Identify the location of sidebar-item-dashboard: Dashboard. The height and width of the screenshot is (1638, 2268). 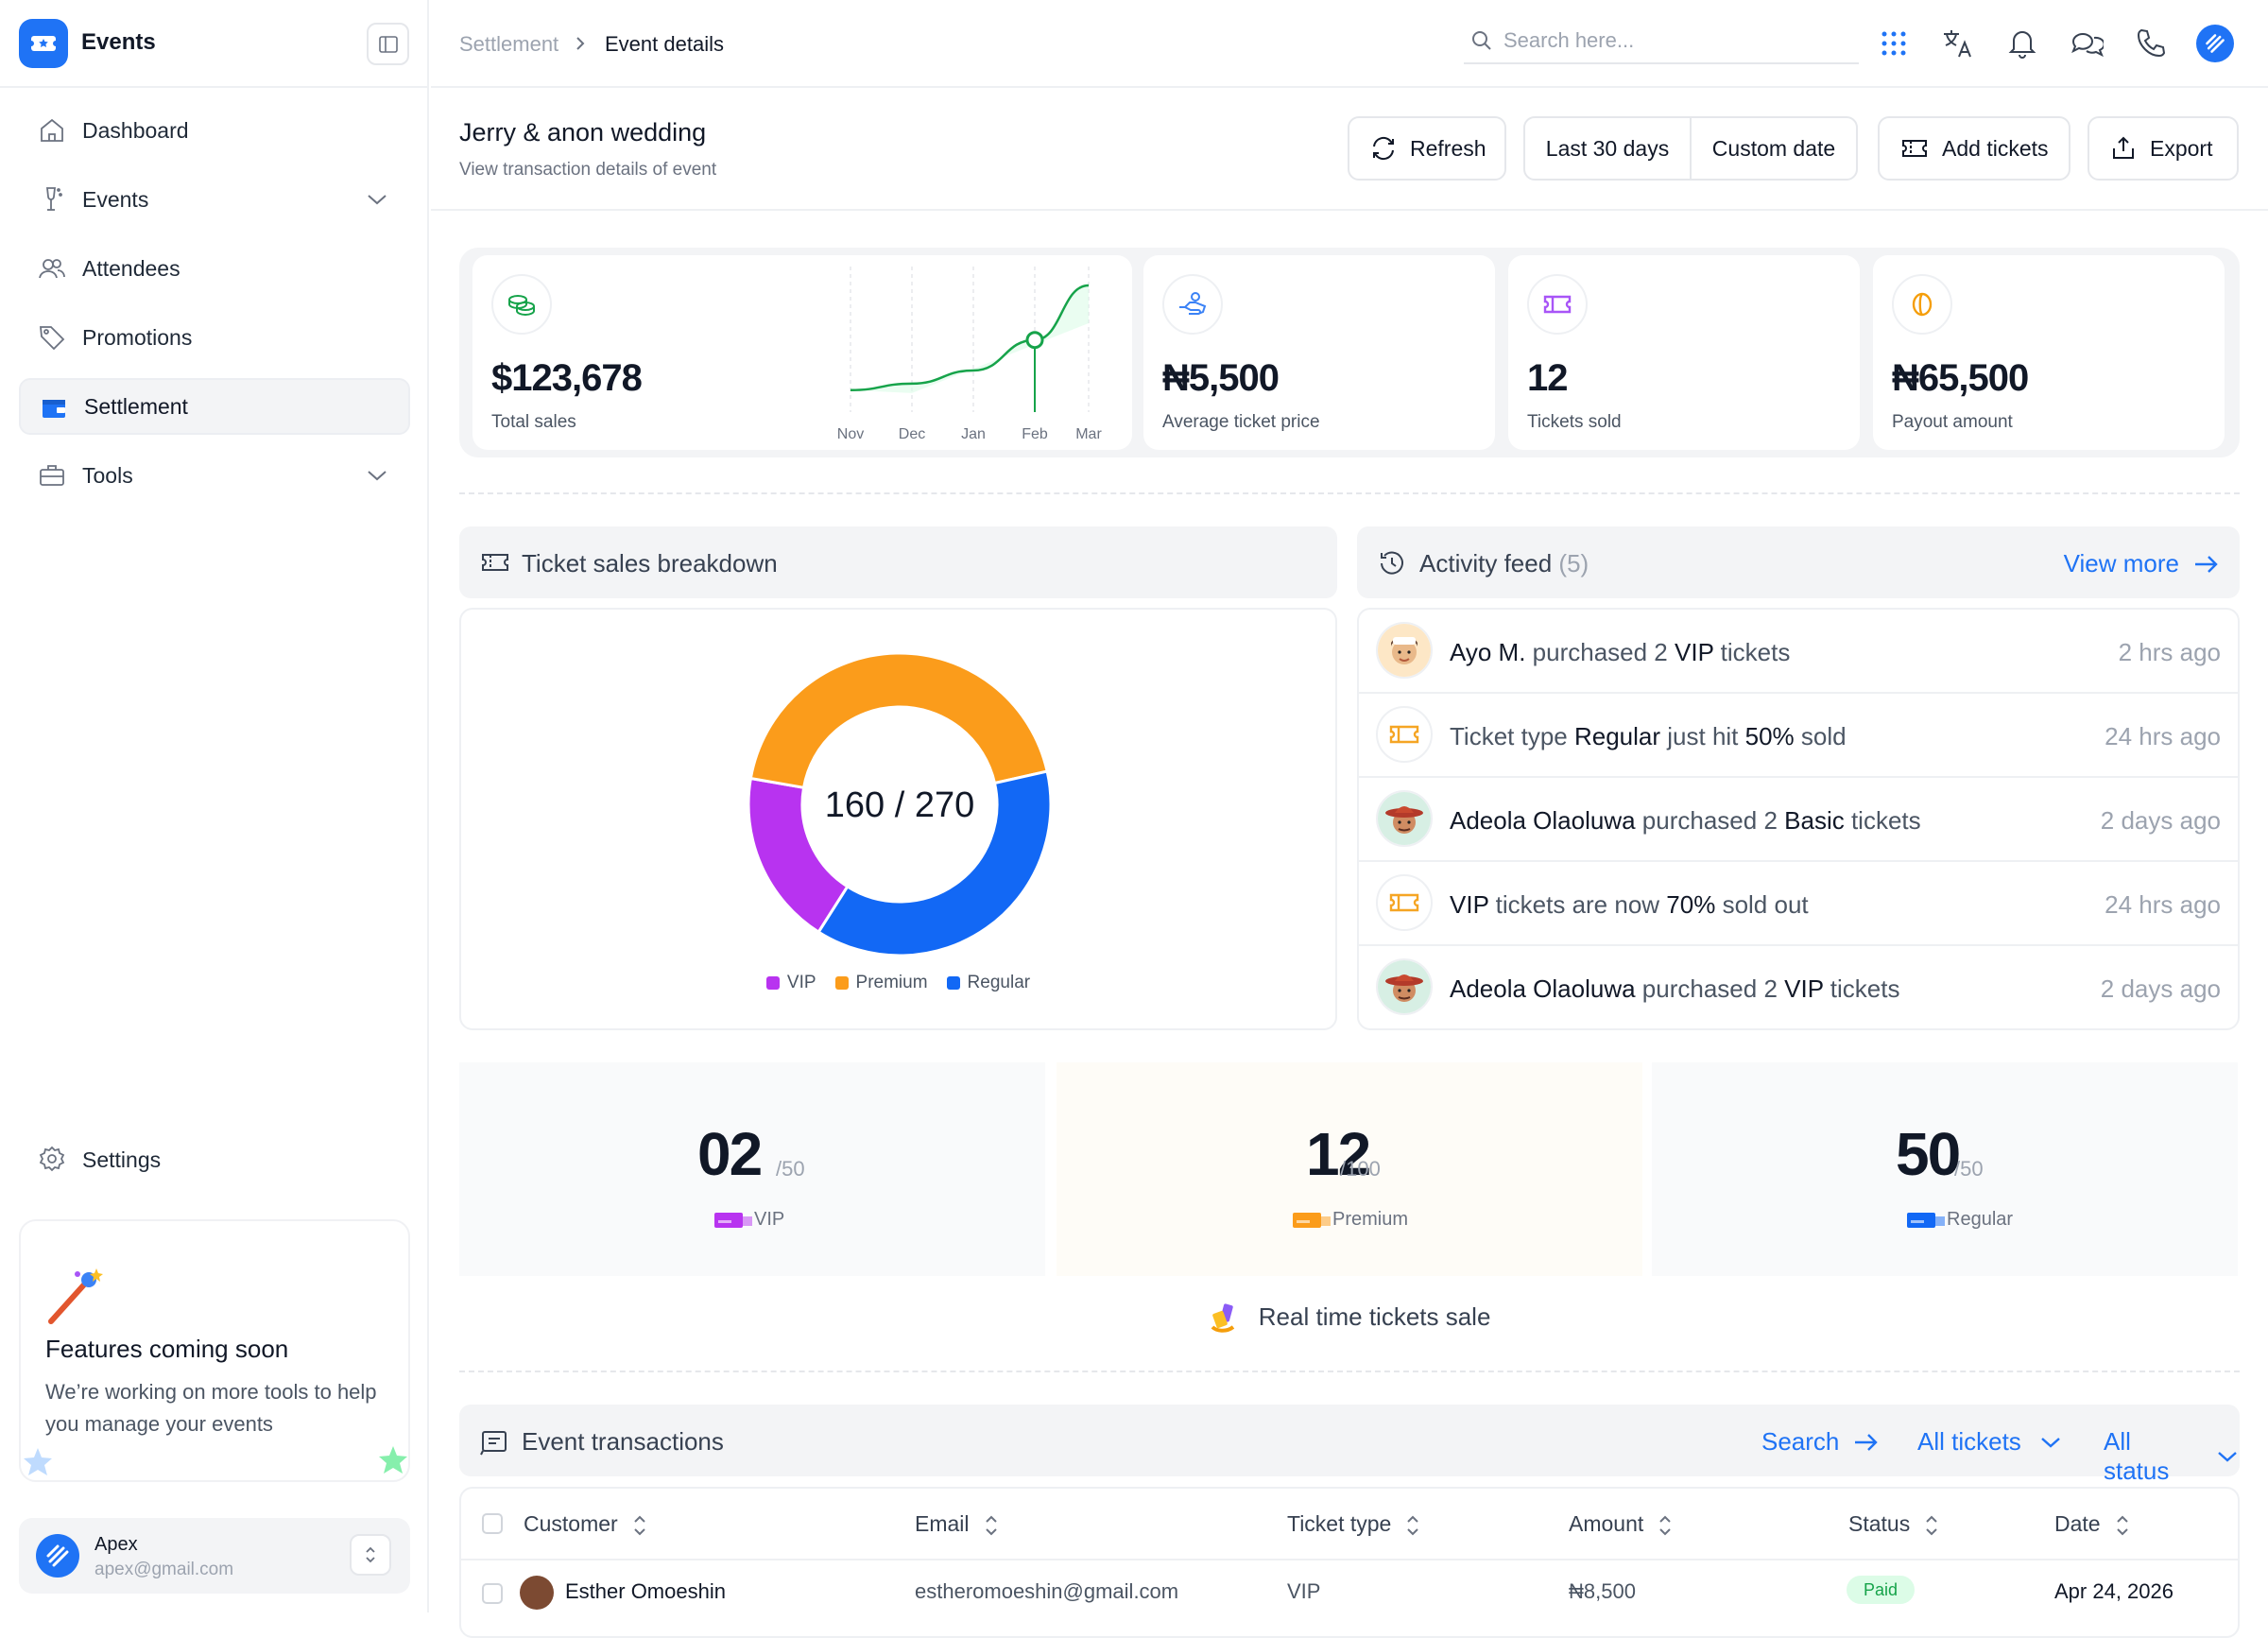
(214, 130).